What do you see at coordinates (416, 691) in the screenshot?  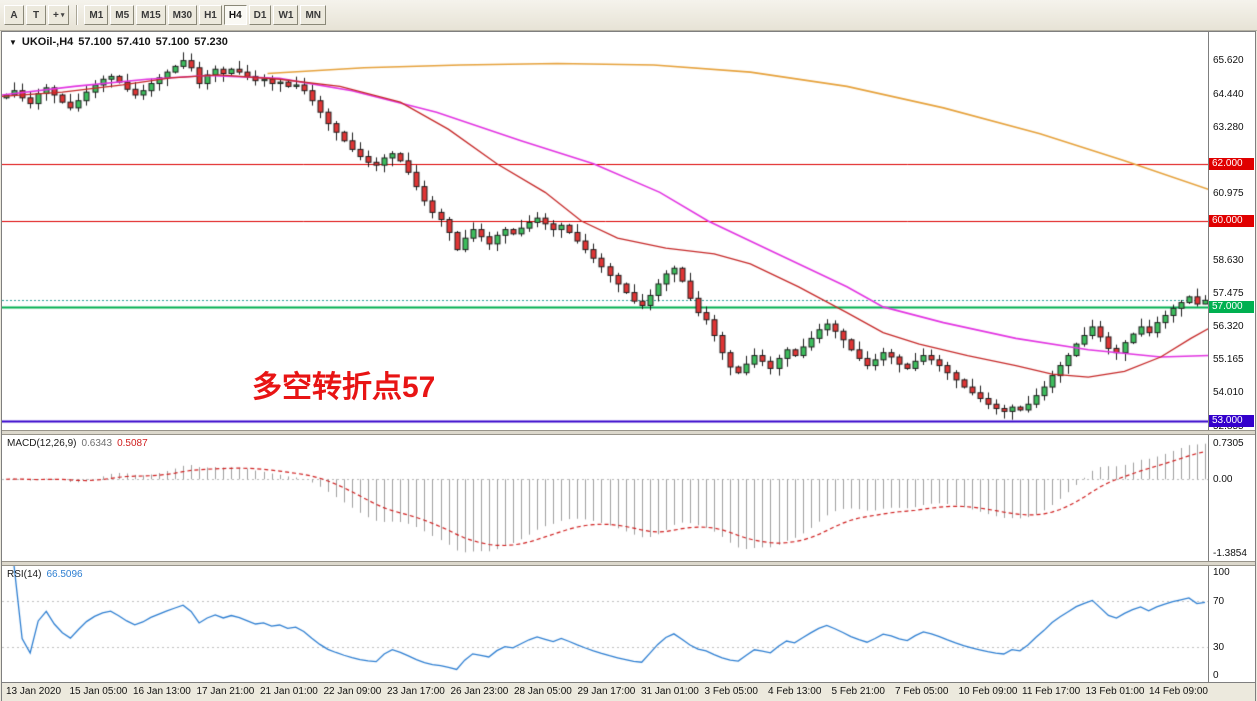 I see `time-axis-label: 23 Jan 17:00` at bounding box center [416, 691].